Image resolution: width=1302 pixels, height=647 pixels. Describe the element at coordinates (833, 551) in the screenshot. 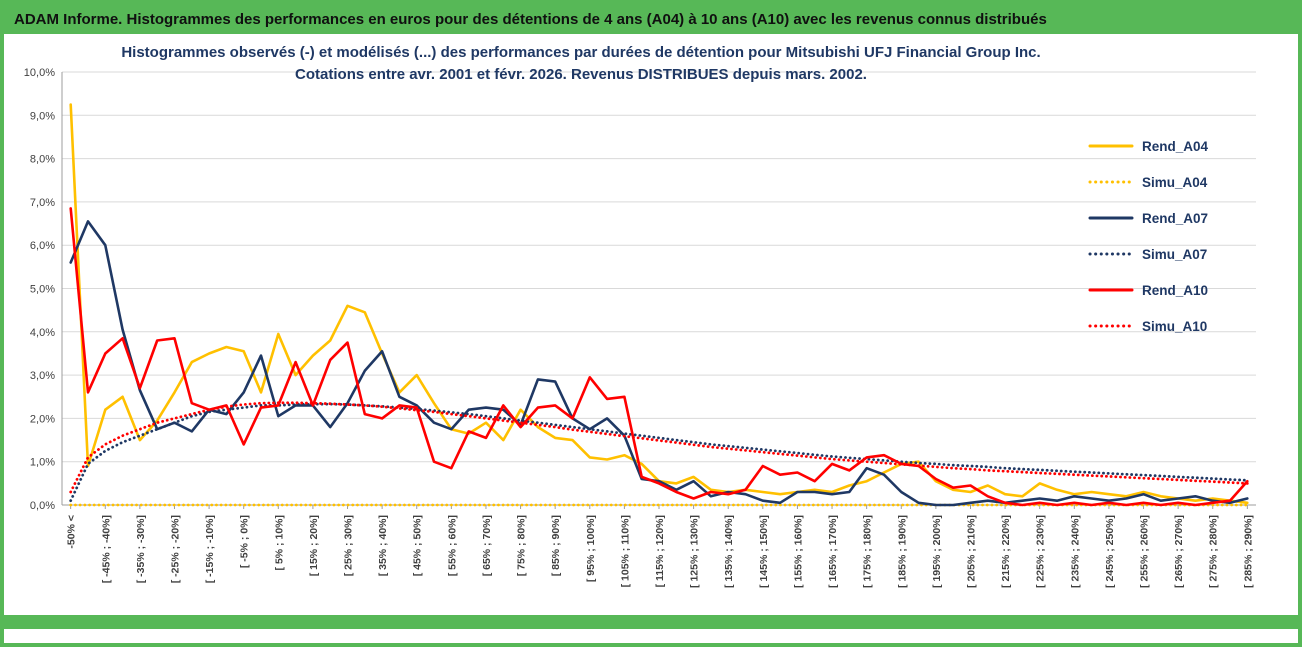

I see `x-axis-tick-label: [ 165% ; 170%]` at that location.